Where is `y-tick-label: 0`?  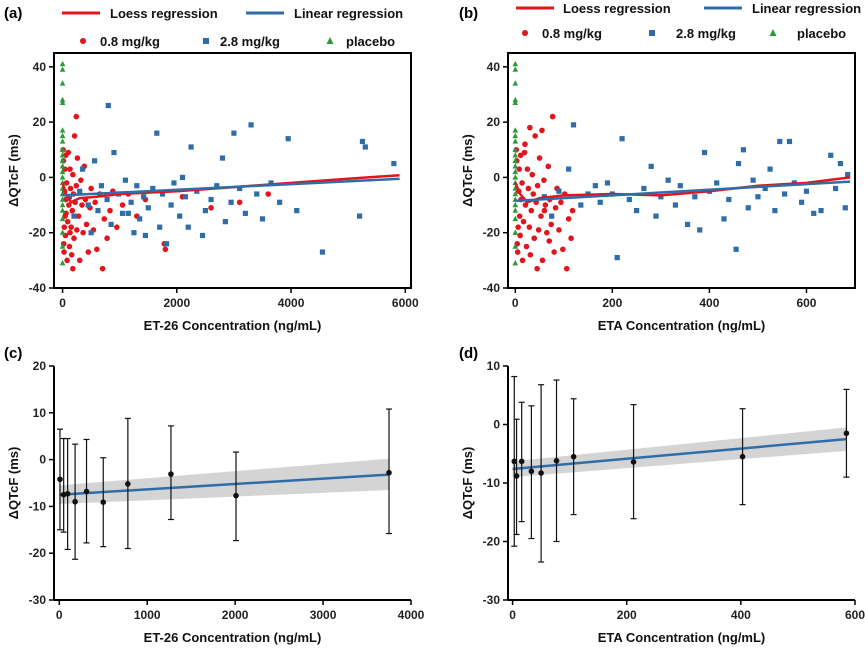
y-tick-label: 0 is located at coordinates (42, 177).